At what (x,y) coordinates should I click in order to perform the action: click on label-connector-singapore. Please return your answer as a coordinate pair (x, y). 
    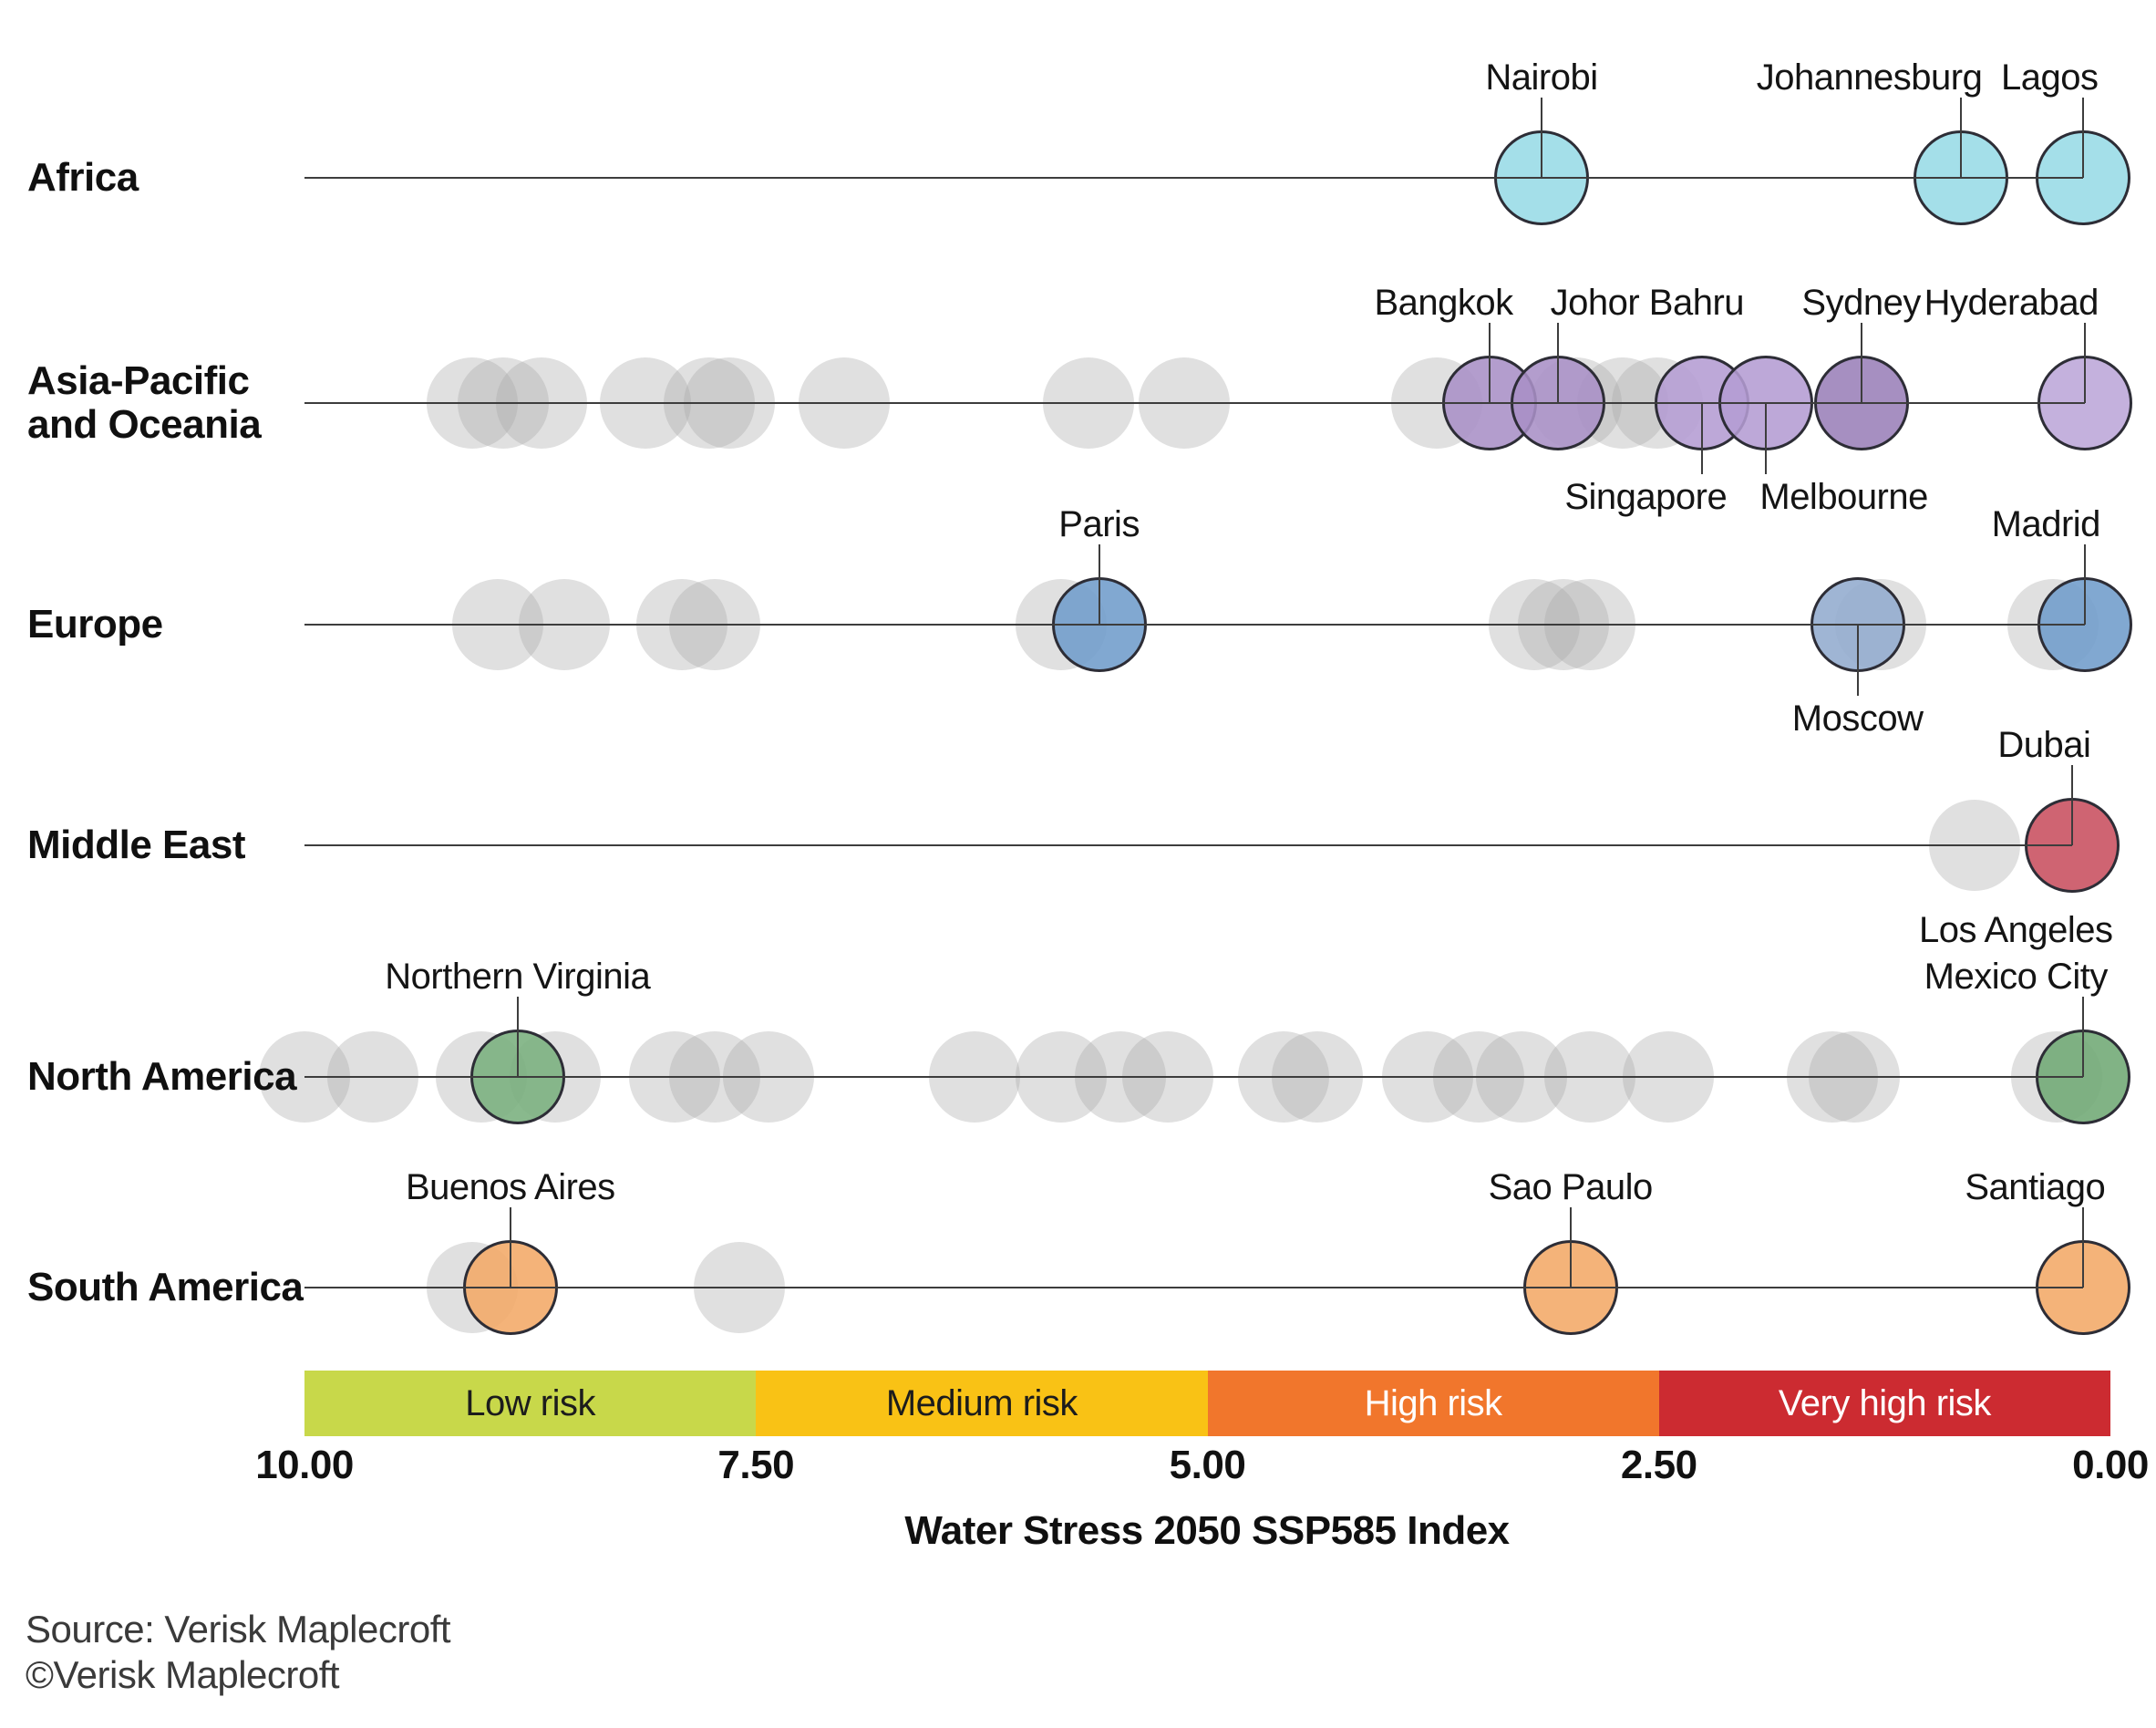
    Looking at the image, I should click on (1702, 438).